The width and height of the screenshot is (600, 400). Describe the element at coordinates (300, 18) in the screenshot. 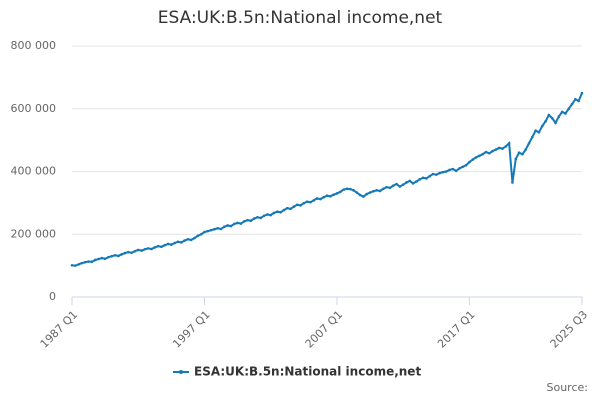

I see `chart-title: ESA:UK:B.5n:National income,net` at that location.